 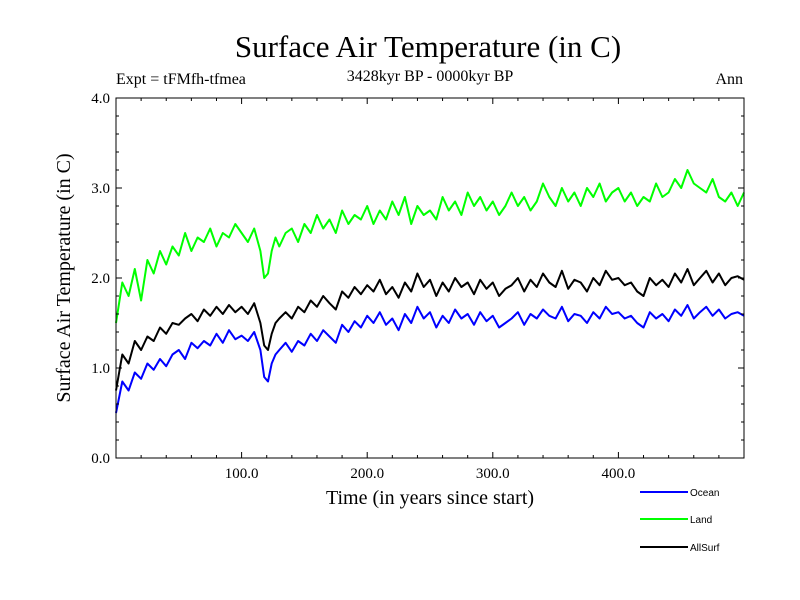 What do you see at coordinates (704, 493) in the screenshot?
I see `legend-label-ocean: Ocean` at bounding box center [704, 493].